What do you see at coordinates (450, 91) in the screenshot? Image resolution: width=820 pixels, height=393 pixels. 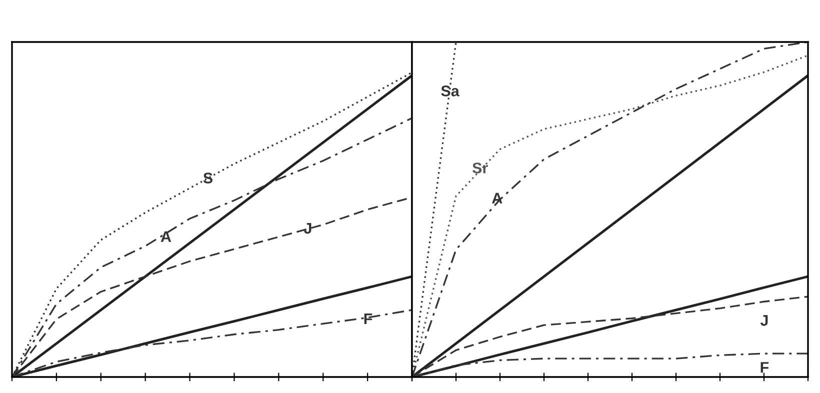 I see `series-label: Sa` at bounding box center [450, 91].